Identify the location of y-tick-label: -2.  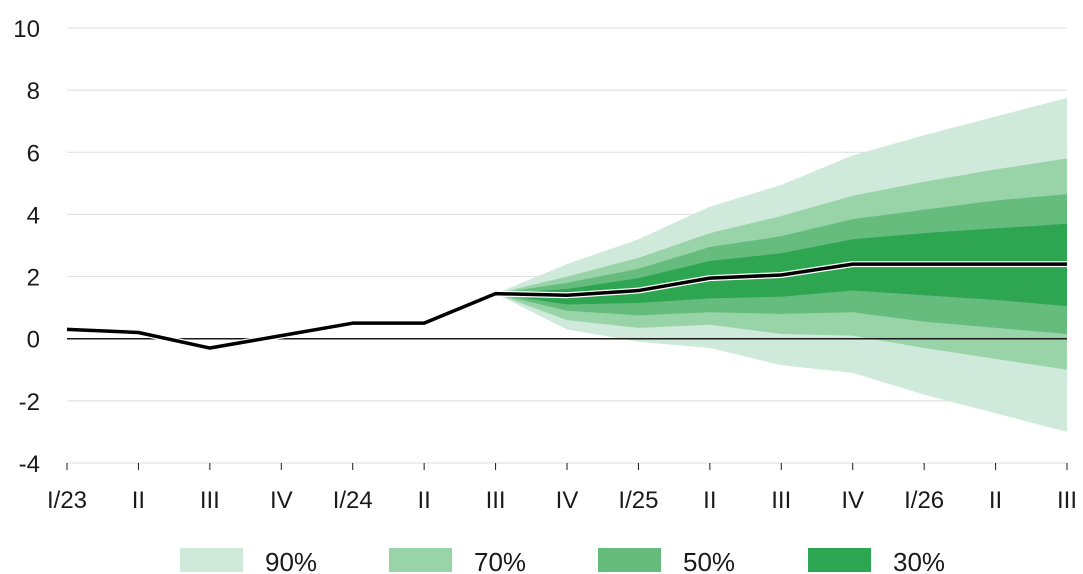
(29, 402).